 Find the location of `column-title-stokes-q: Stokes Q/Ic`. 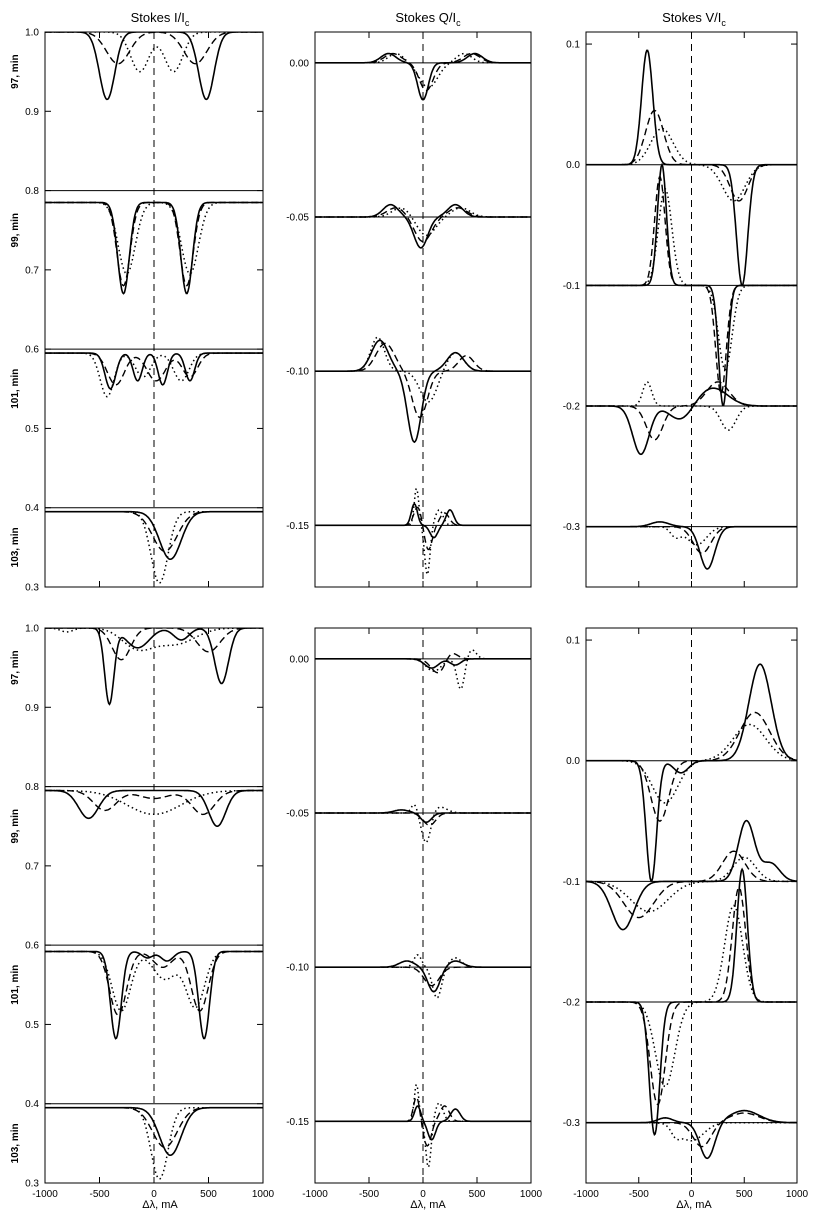

column-title-stokes-q: Stokes Q/Ic is located at coordinates (428, 19).